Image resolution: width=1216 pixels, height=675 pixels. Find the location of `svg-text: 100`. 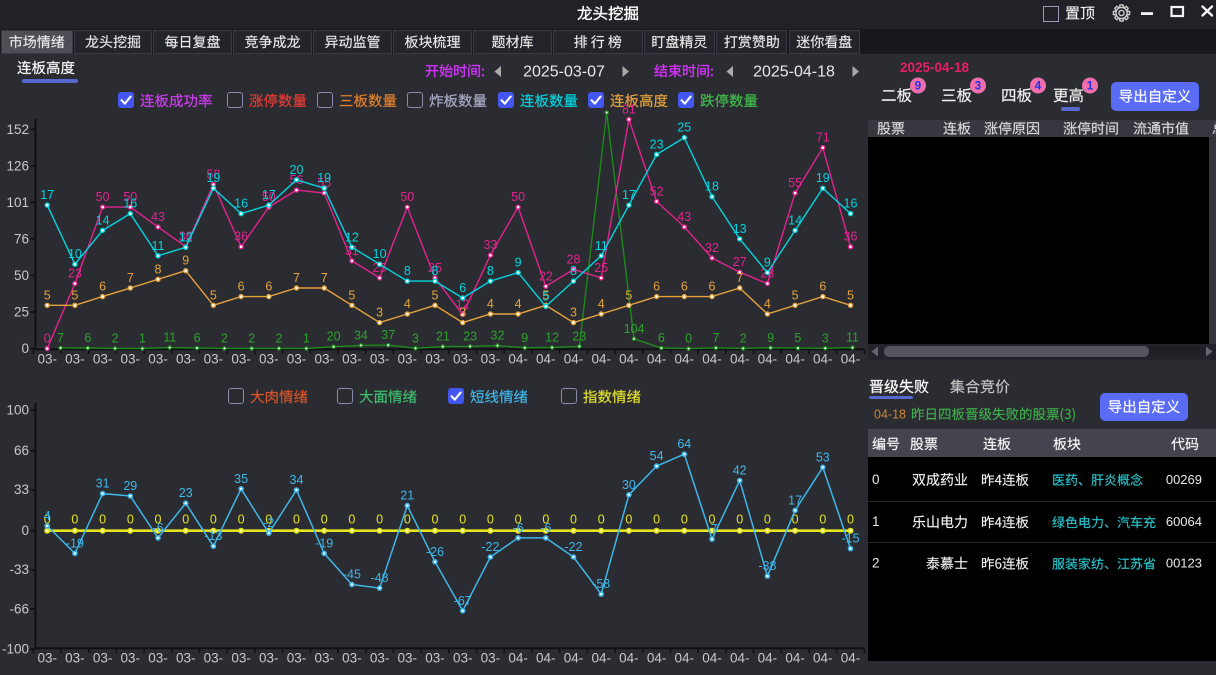

svg-text: 100 is located at coordinates (17, 410).